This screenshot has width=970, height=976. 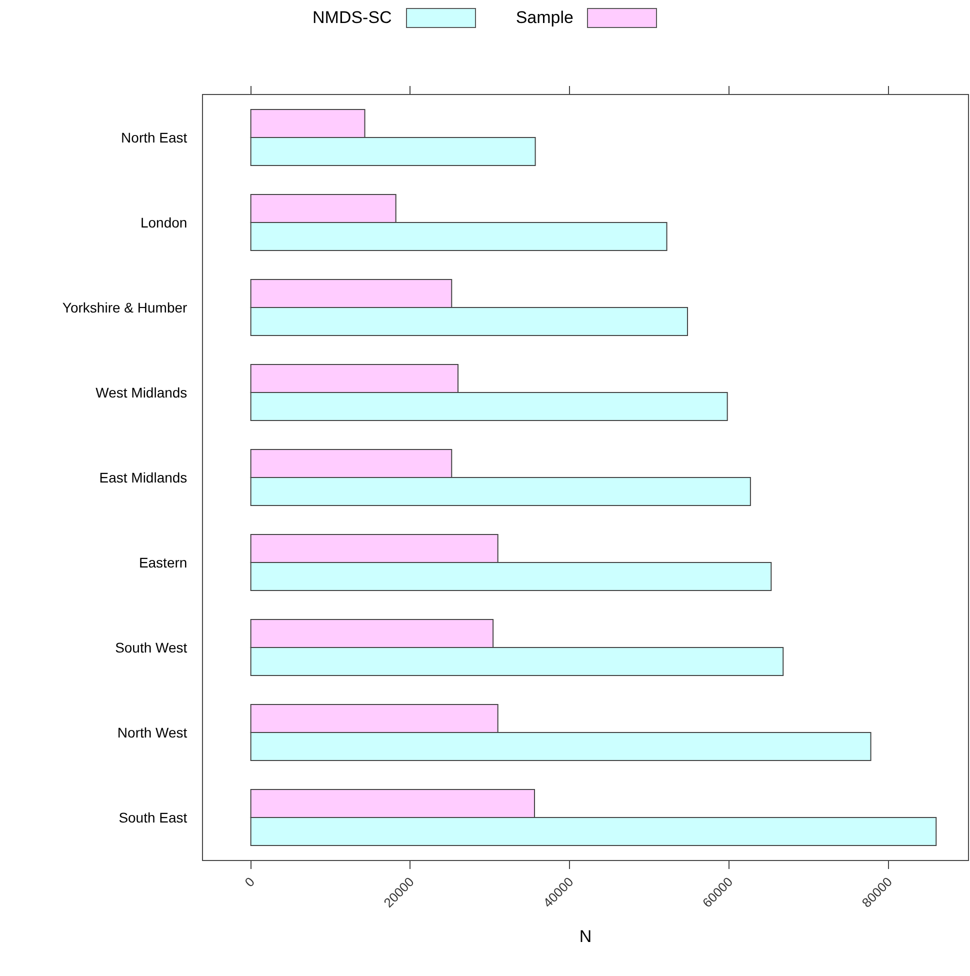 I want to click on legend-label: NMDS-SC, so click(x=352, y=18).